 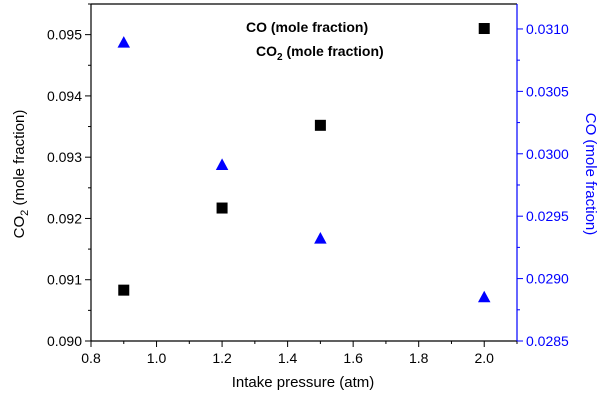 What do you see at coordinates (91, 358) in the screenshot?
I see `x-tick-label: 0.8` at bounding box center [91, 358].